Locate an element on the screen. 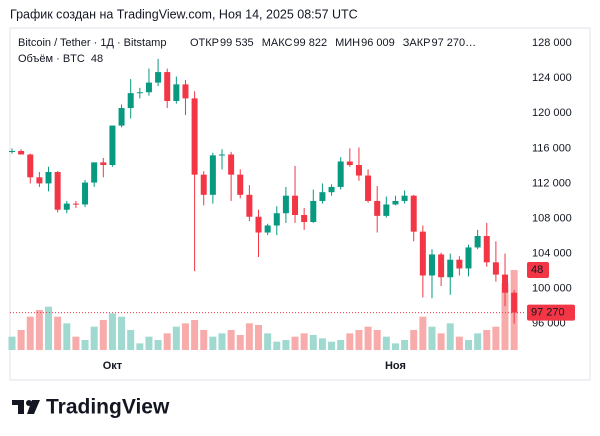 This screenshot has width=600, height=436. x-tick-label: Ноя is located at coordinates (395, 366).